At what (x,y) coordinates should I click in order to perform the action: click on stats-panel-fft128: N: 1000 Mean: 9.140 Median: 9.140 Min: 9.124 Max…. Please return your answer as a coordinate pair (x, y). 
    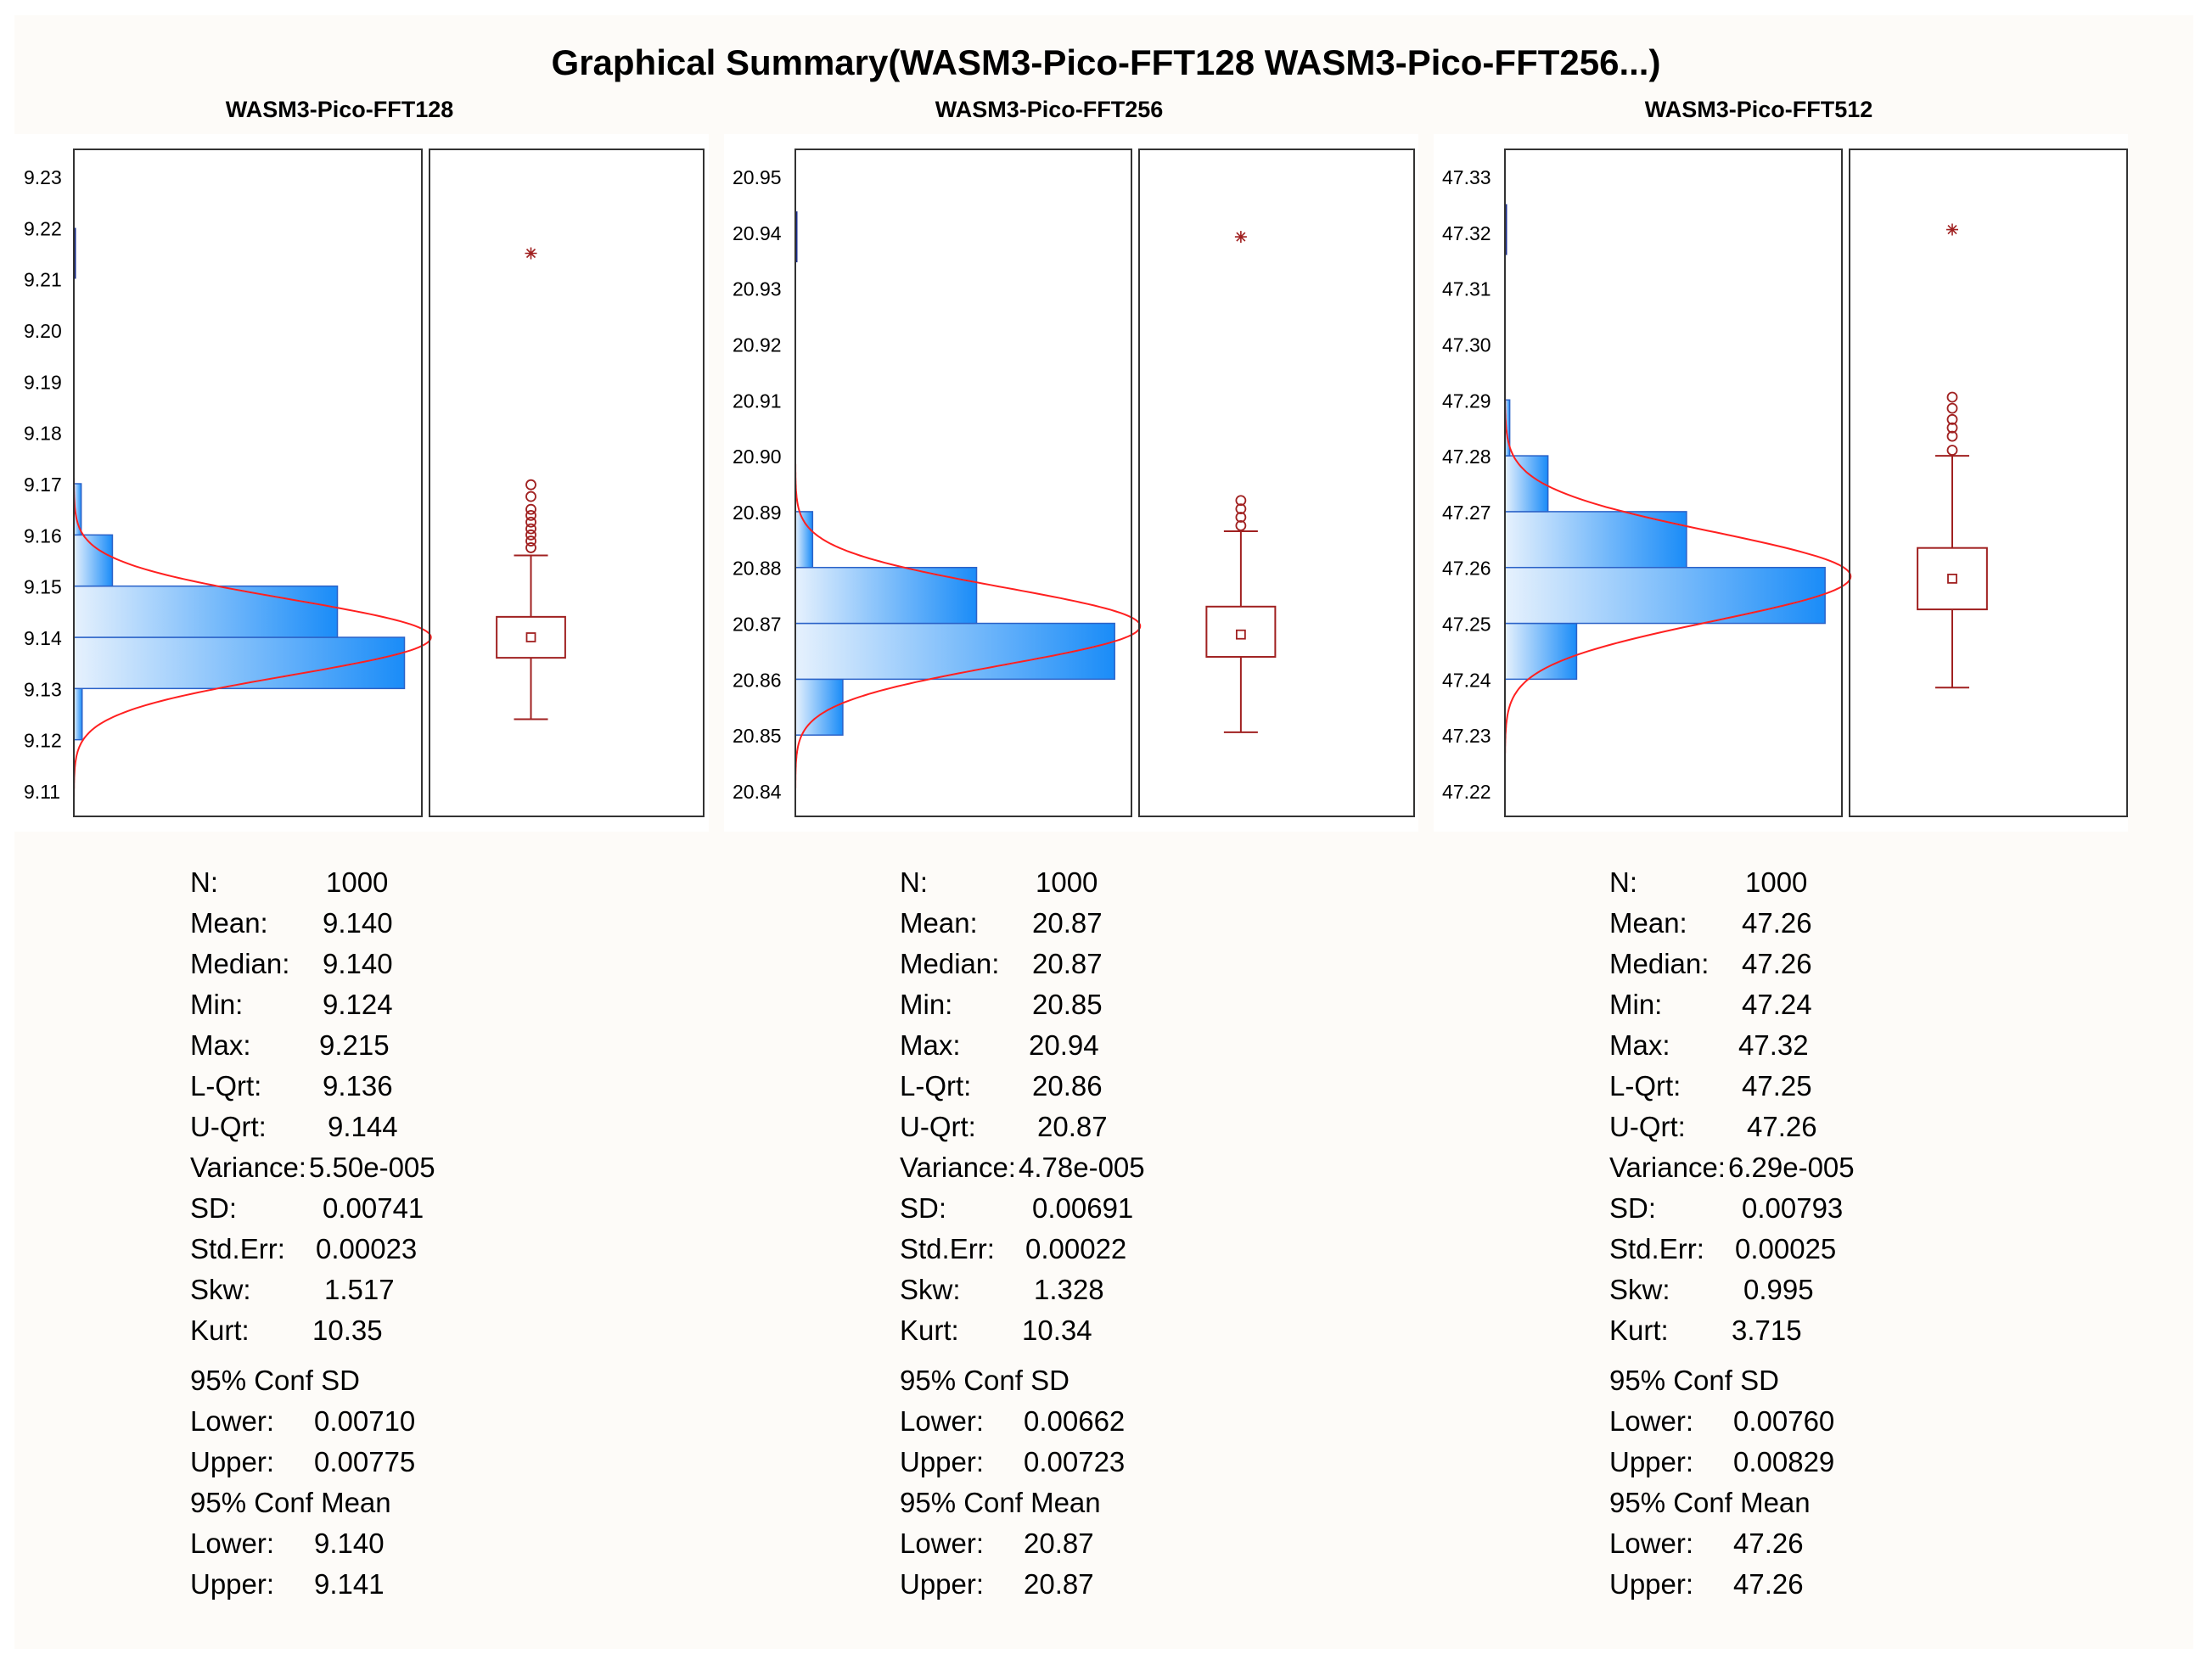
    Looking at the image, I should click on (312, 1233).